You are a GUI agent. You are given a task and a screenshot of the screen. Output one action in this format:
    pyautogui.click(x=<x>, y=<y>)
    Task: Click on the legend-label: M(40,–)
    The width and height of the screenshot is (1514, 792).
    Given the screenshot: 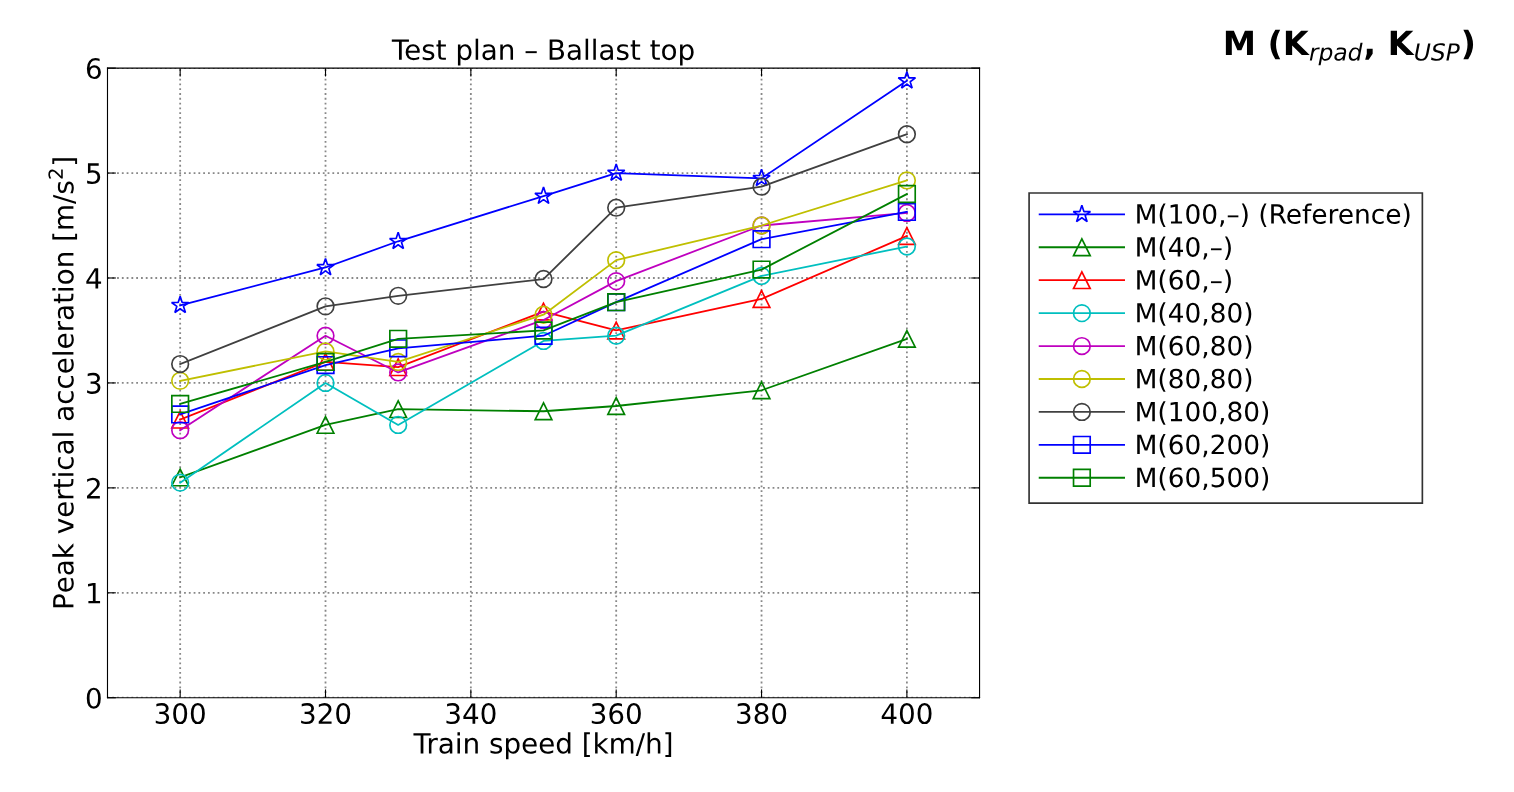 What is the action you would take?
    pyautogui.click(x=1184, y=248)
    